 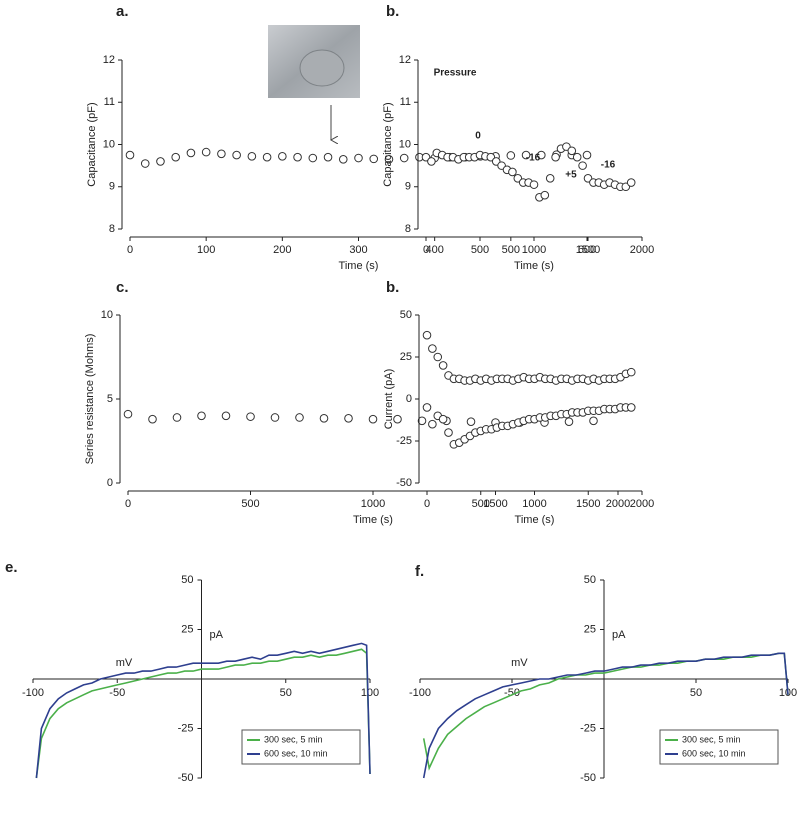 What do you see at coordinates (122, 11) in the screenshot?
I see `panel-label: a.` at bounding box center [122, 11].